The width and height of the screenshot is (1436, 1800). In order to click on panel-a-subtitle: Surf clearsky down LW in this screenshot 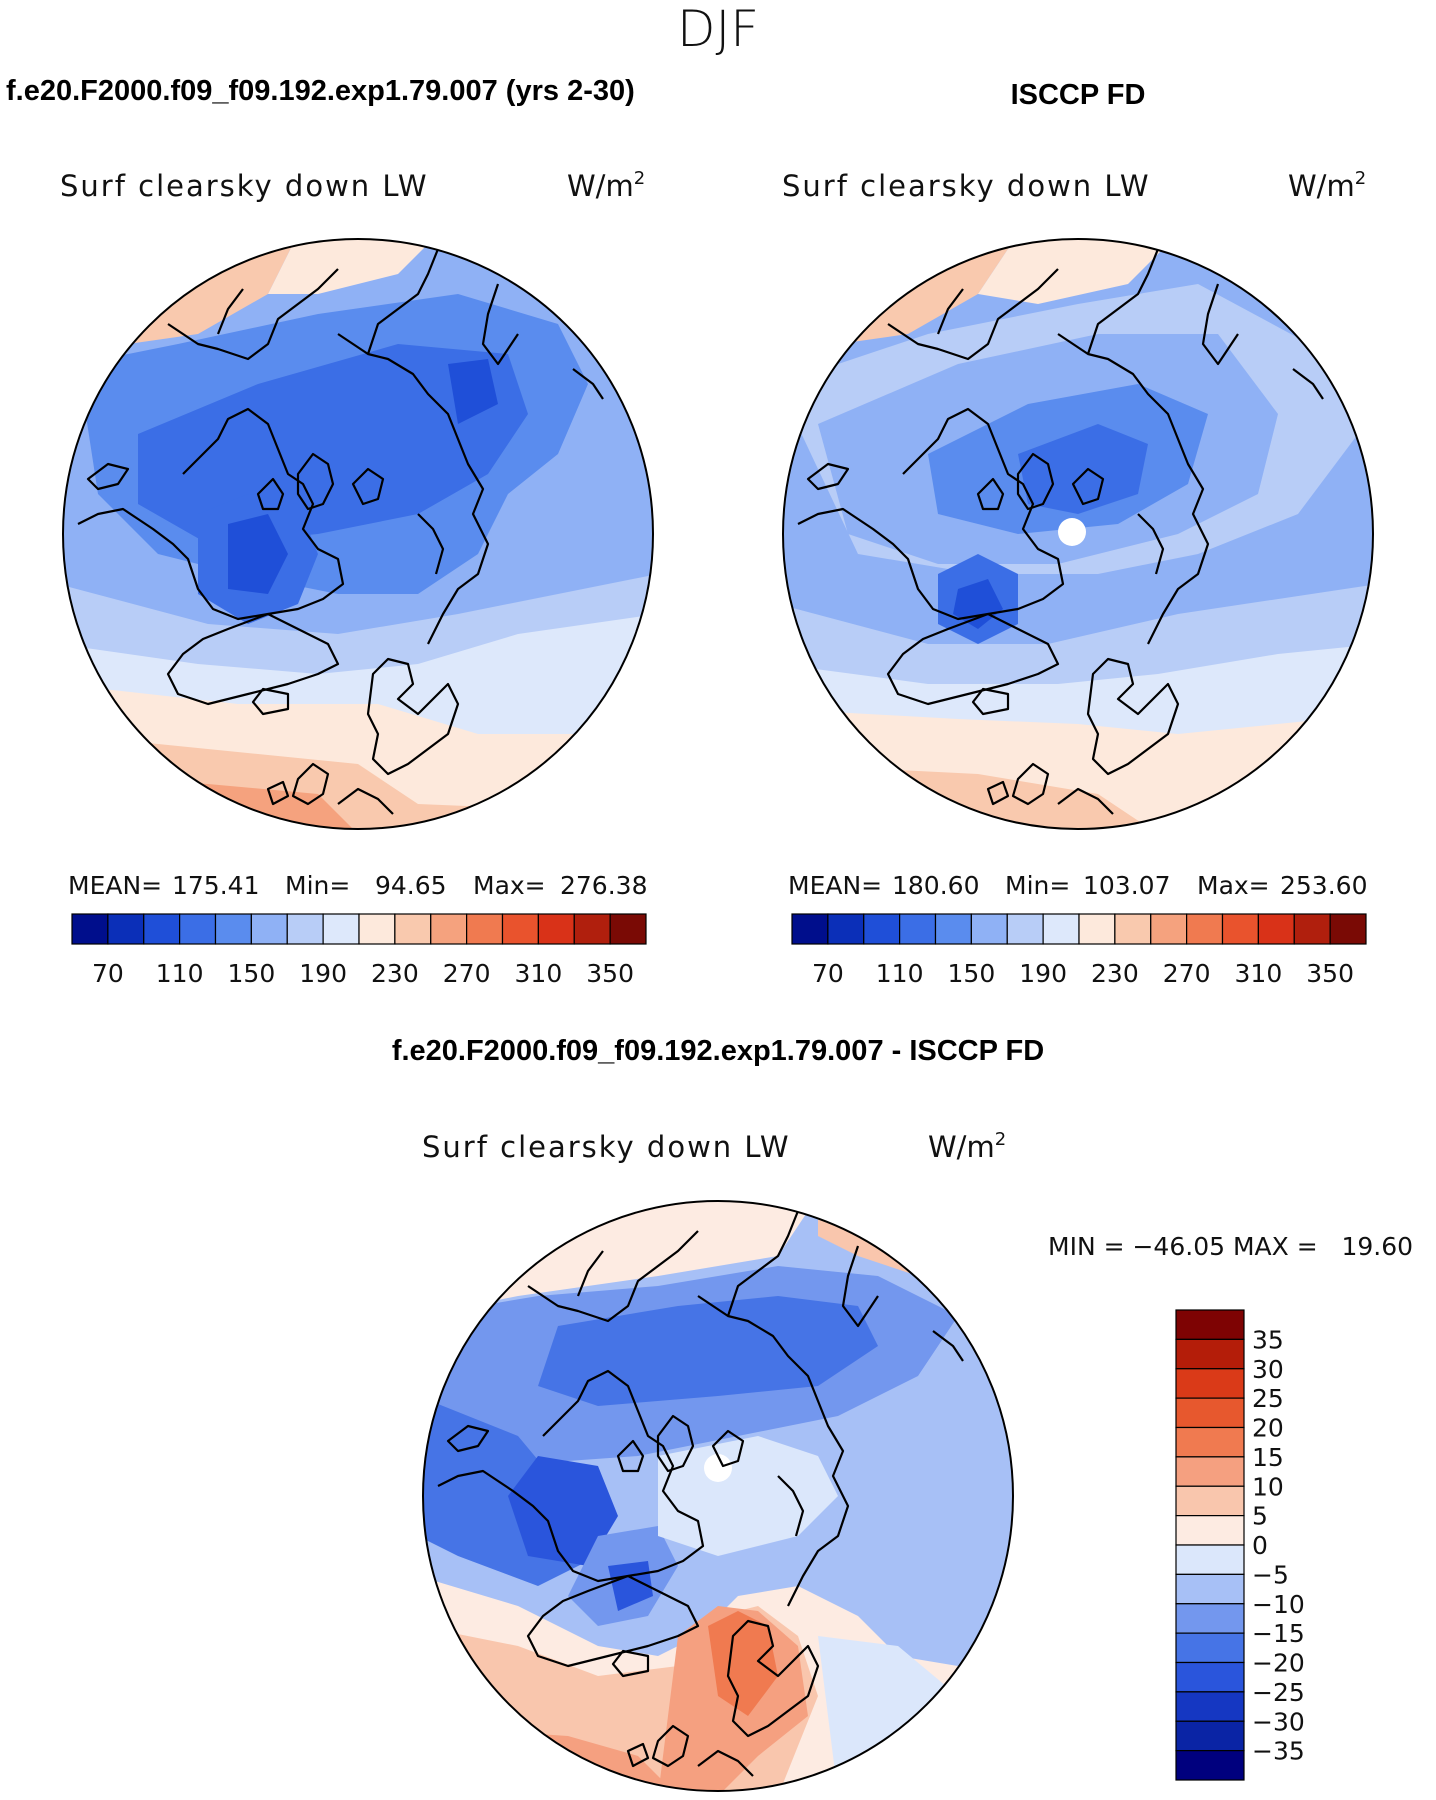, I will do `click(244, 186)`.